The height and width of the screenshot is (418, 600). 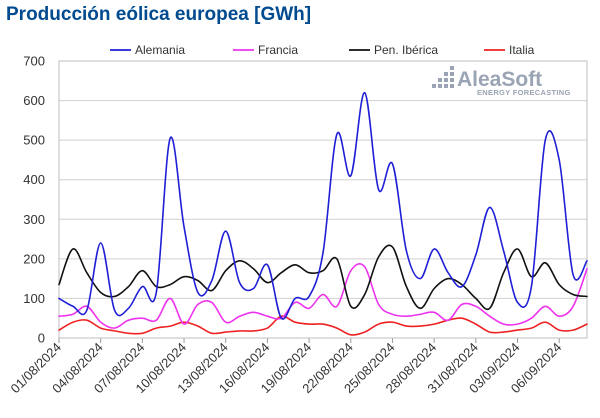 I want to click on legend-label-alemania: Alemania, so click(x=160, y=50).